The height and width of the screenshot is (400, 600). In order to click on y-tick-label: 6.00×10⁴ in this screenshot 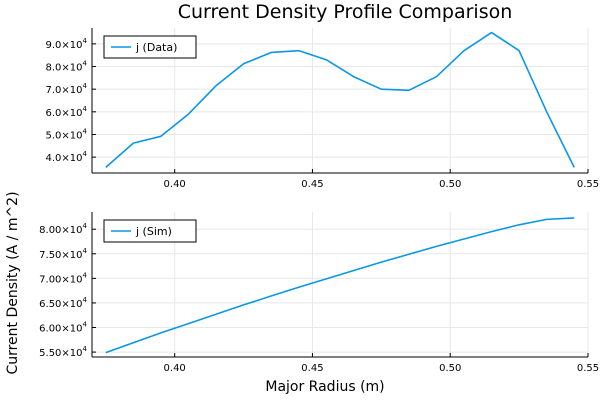, I will do `click(63, 328)`.